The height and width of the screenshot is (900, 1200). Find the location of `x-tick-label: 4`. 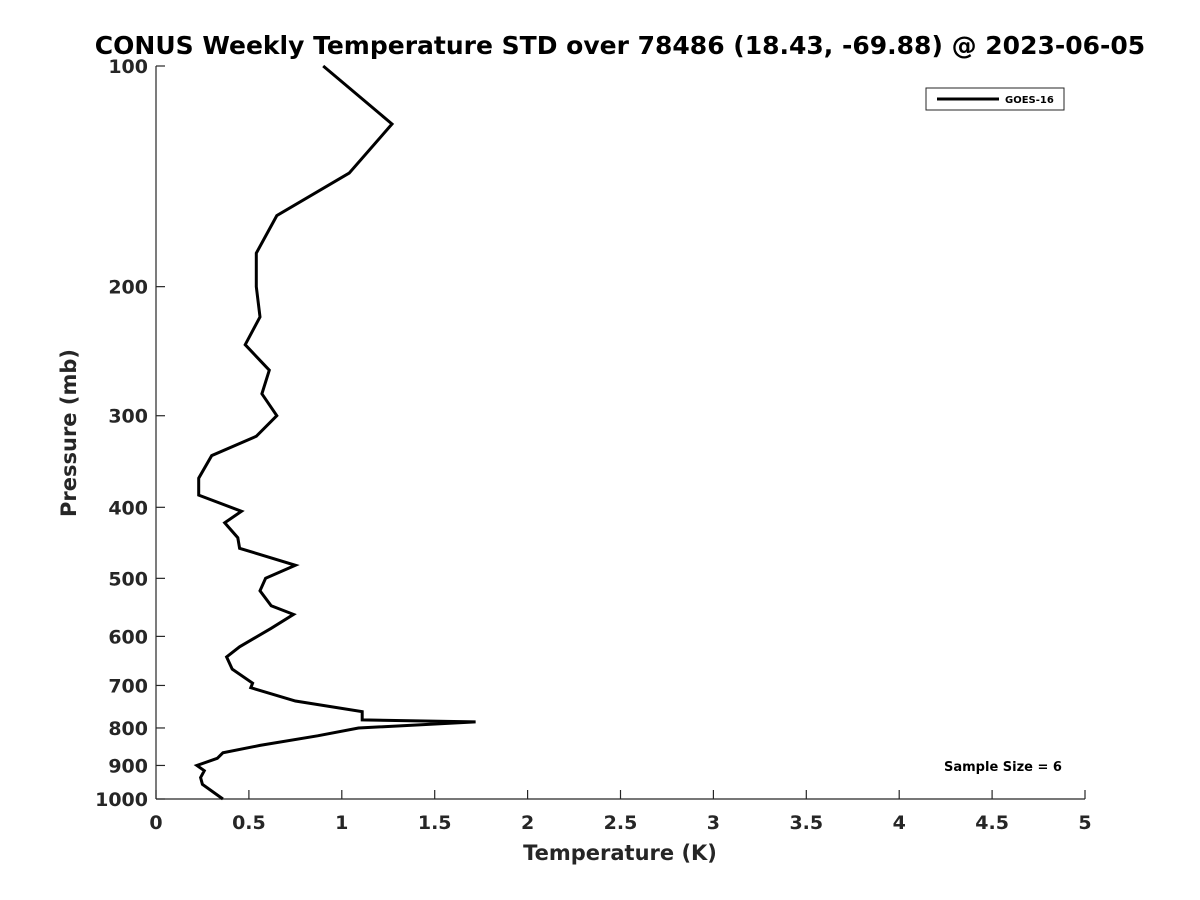

x-tick-label: 4 is located at coordinates (899, 823).